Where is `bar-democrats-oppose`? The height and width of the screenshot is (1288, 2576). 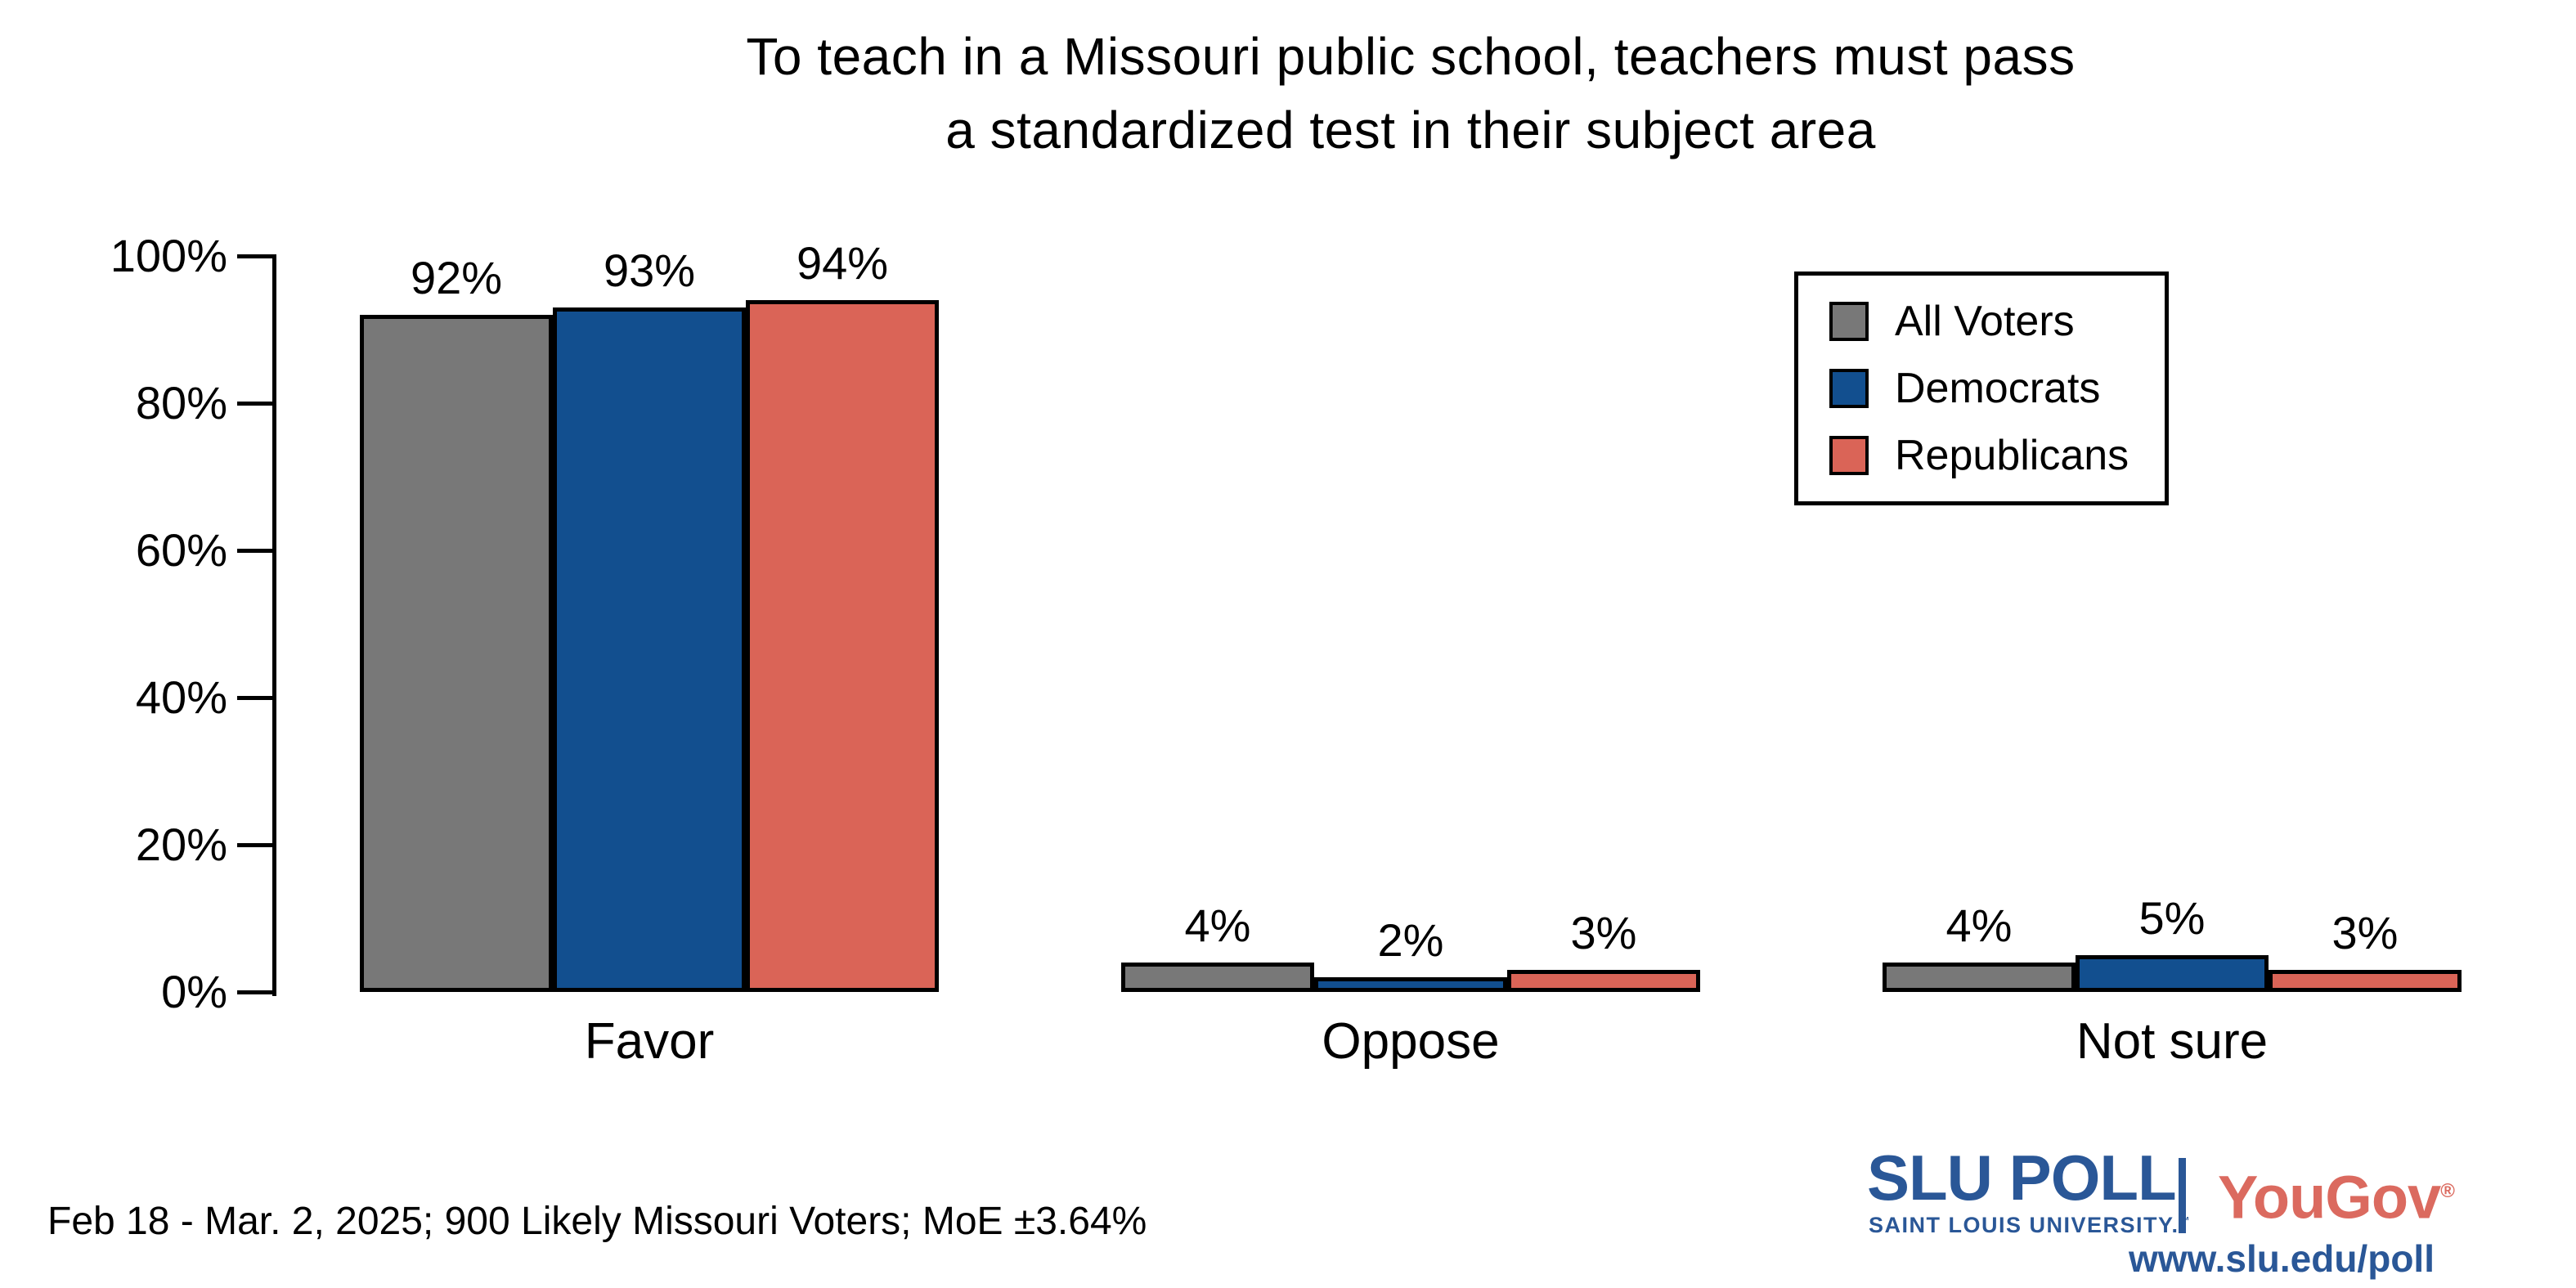 bar-democrats-oppose is located at coordinates (1411, 985).